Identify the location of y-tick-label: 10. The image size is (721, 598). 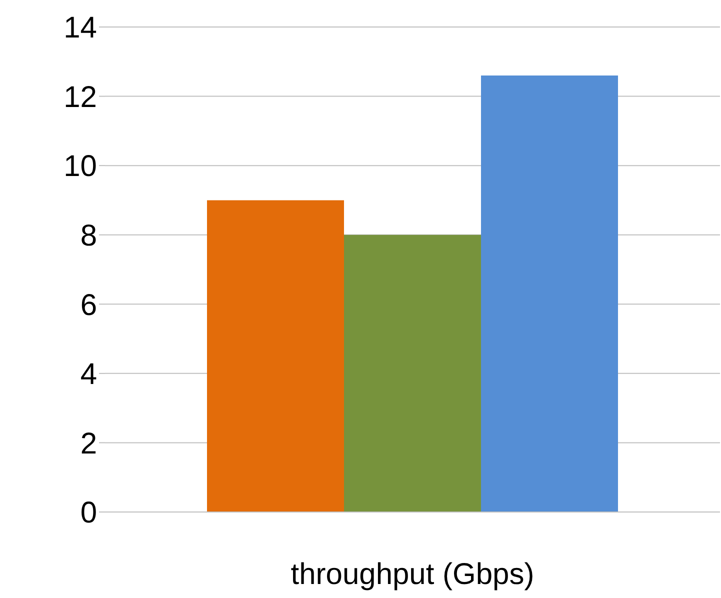
(80, 167).